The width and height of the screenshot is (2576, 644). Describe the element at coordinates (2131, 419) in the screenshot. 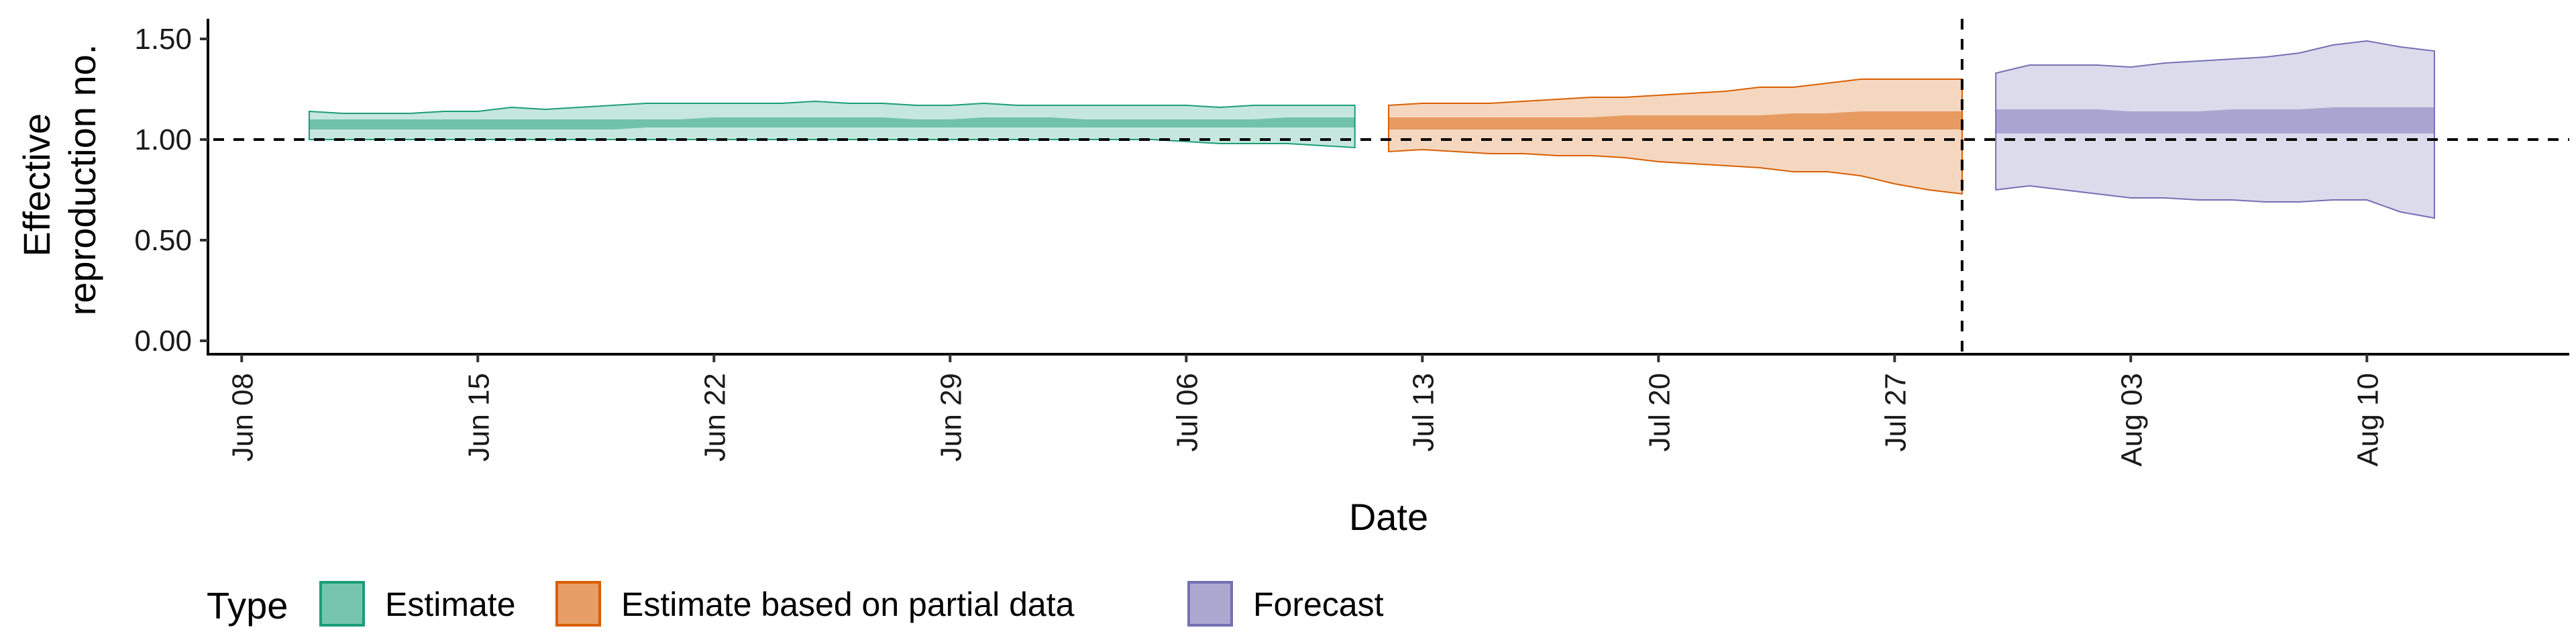

I see `x-tick-label: Aug 03` at that location.